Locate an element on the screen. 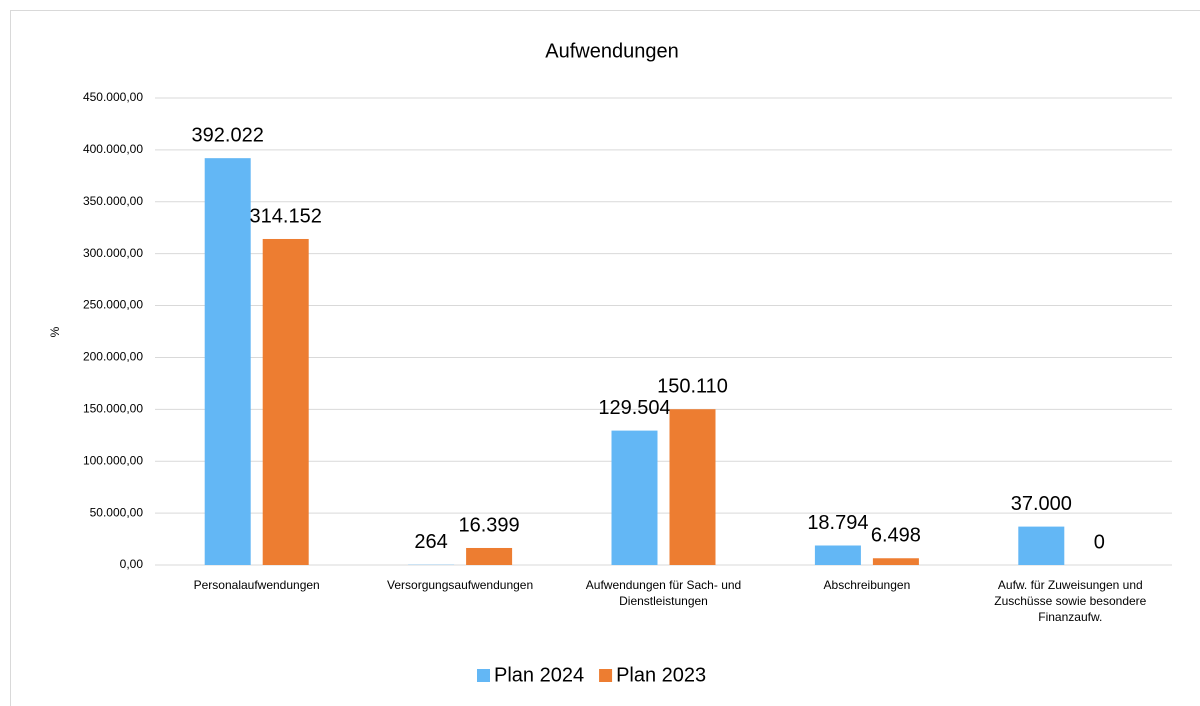  value-label: 16.399 is located at coordinates (489, 525).